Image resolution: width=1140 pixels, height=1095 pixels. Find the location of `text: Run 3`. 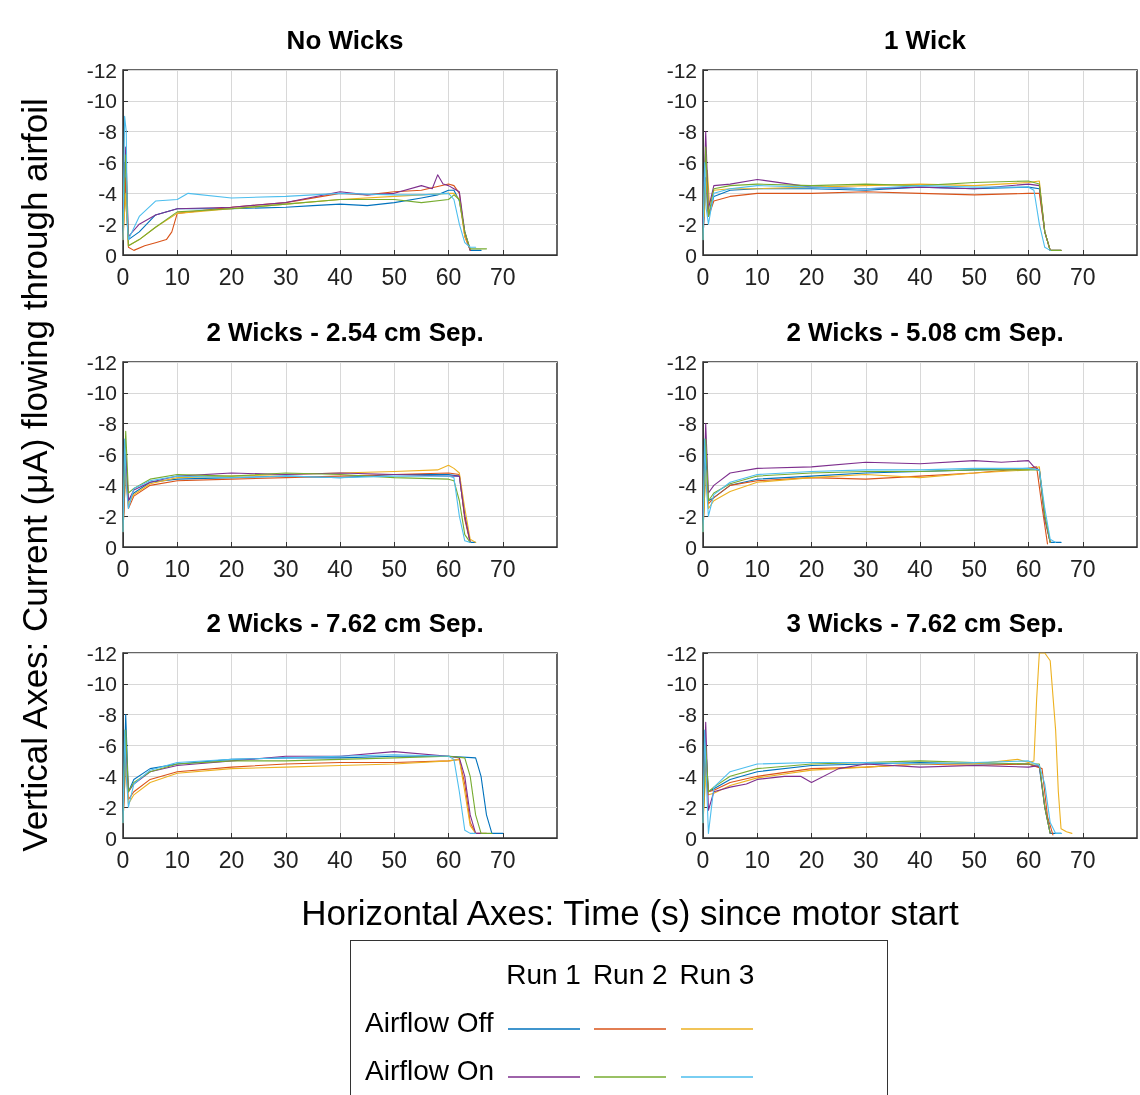

text: Run 3 is located at coordinates (717, 975).